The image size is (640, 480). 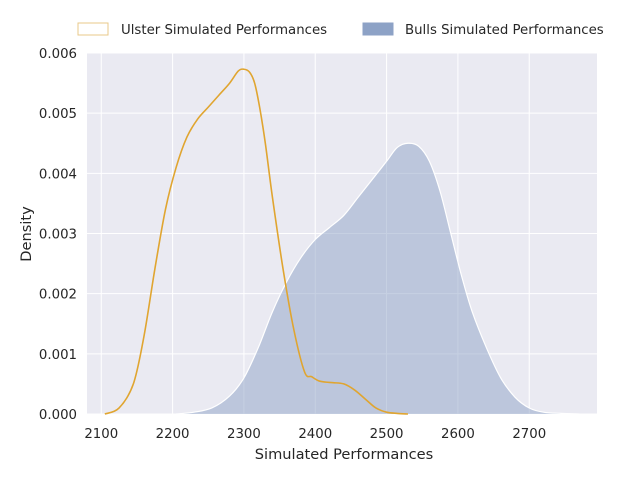 What do you see at coordinates (504, 30) in the screenshot?
I see `legend-label-bulls: Bulls Simulated Performances` at bounding box center [504, 30].